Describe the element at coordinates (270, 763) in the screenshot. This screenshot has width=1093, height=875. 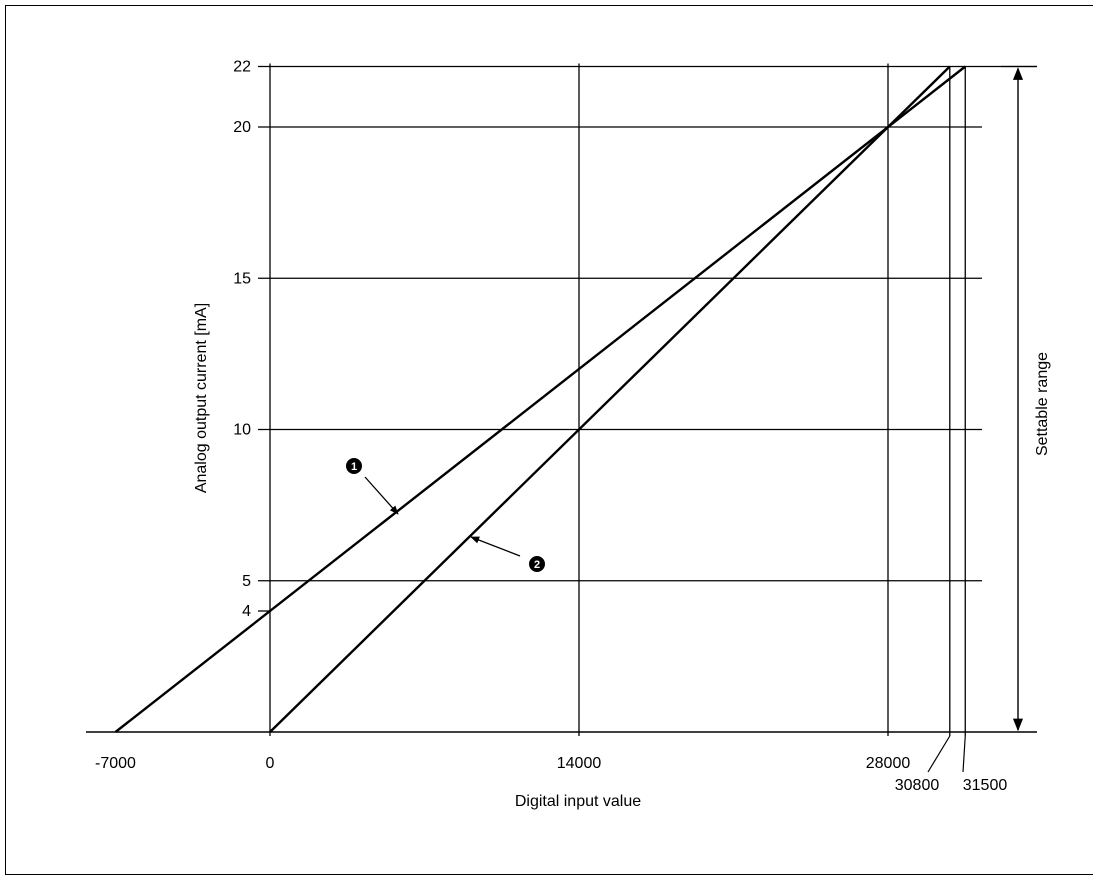
I see `x-tick-label-0: 0` at that location.